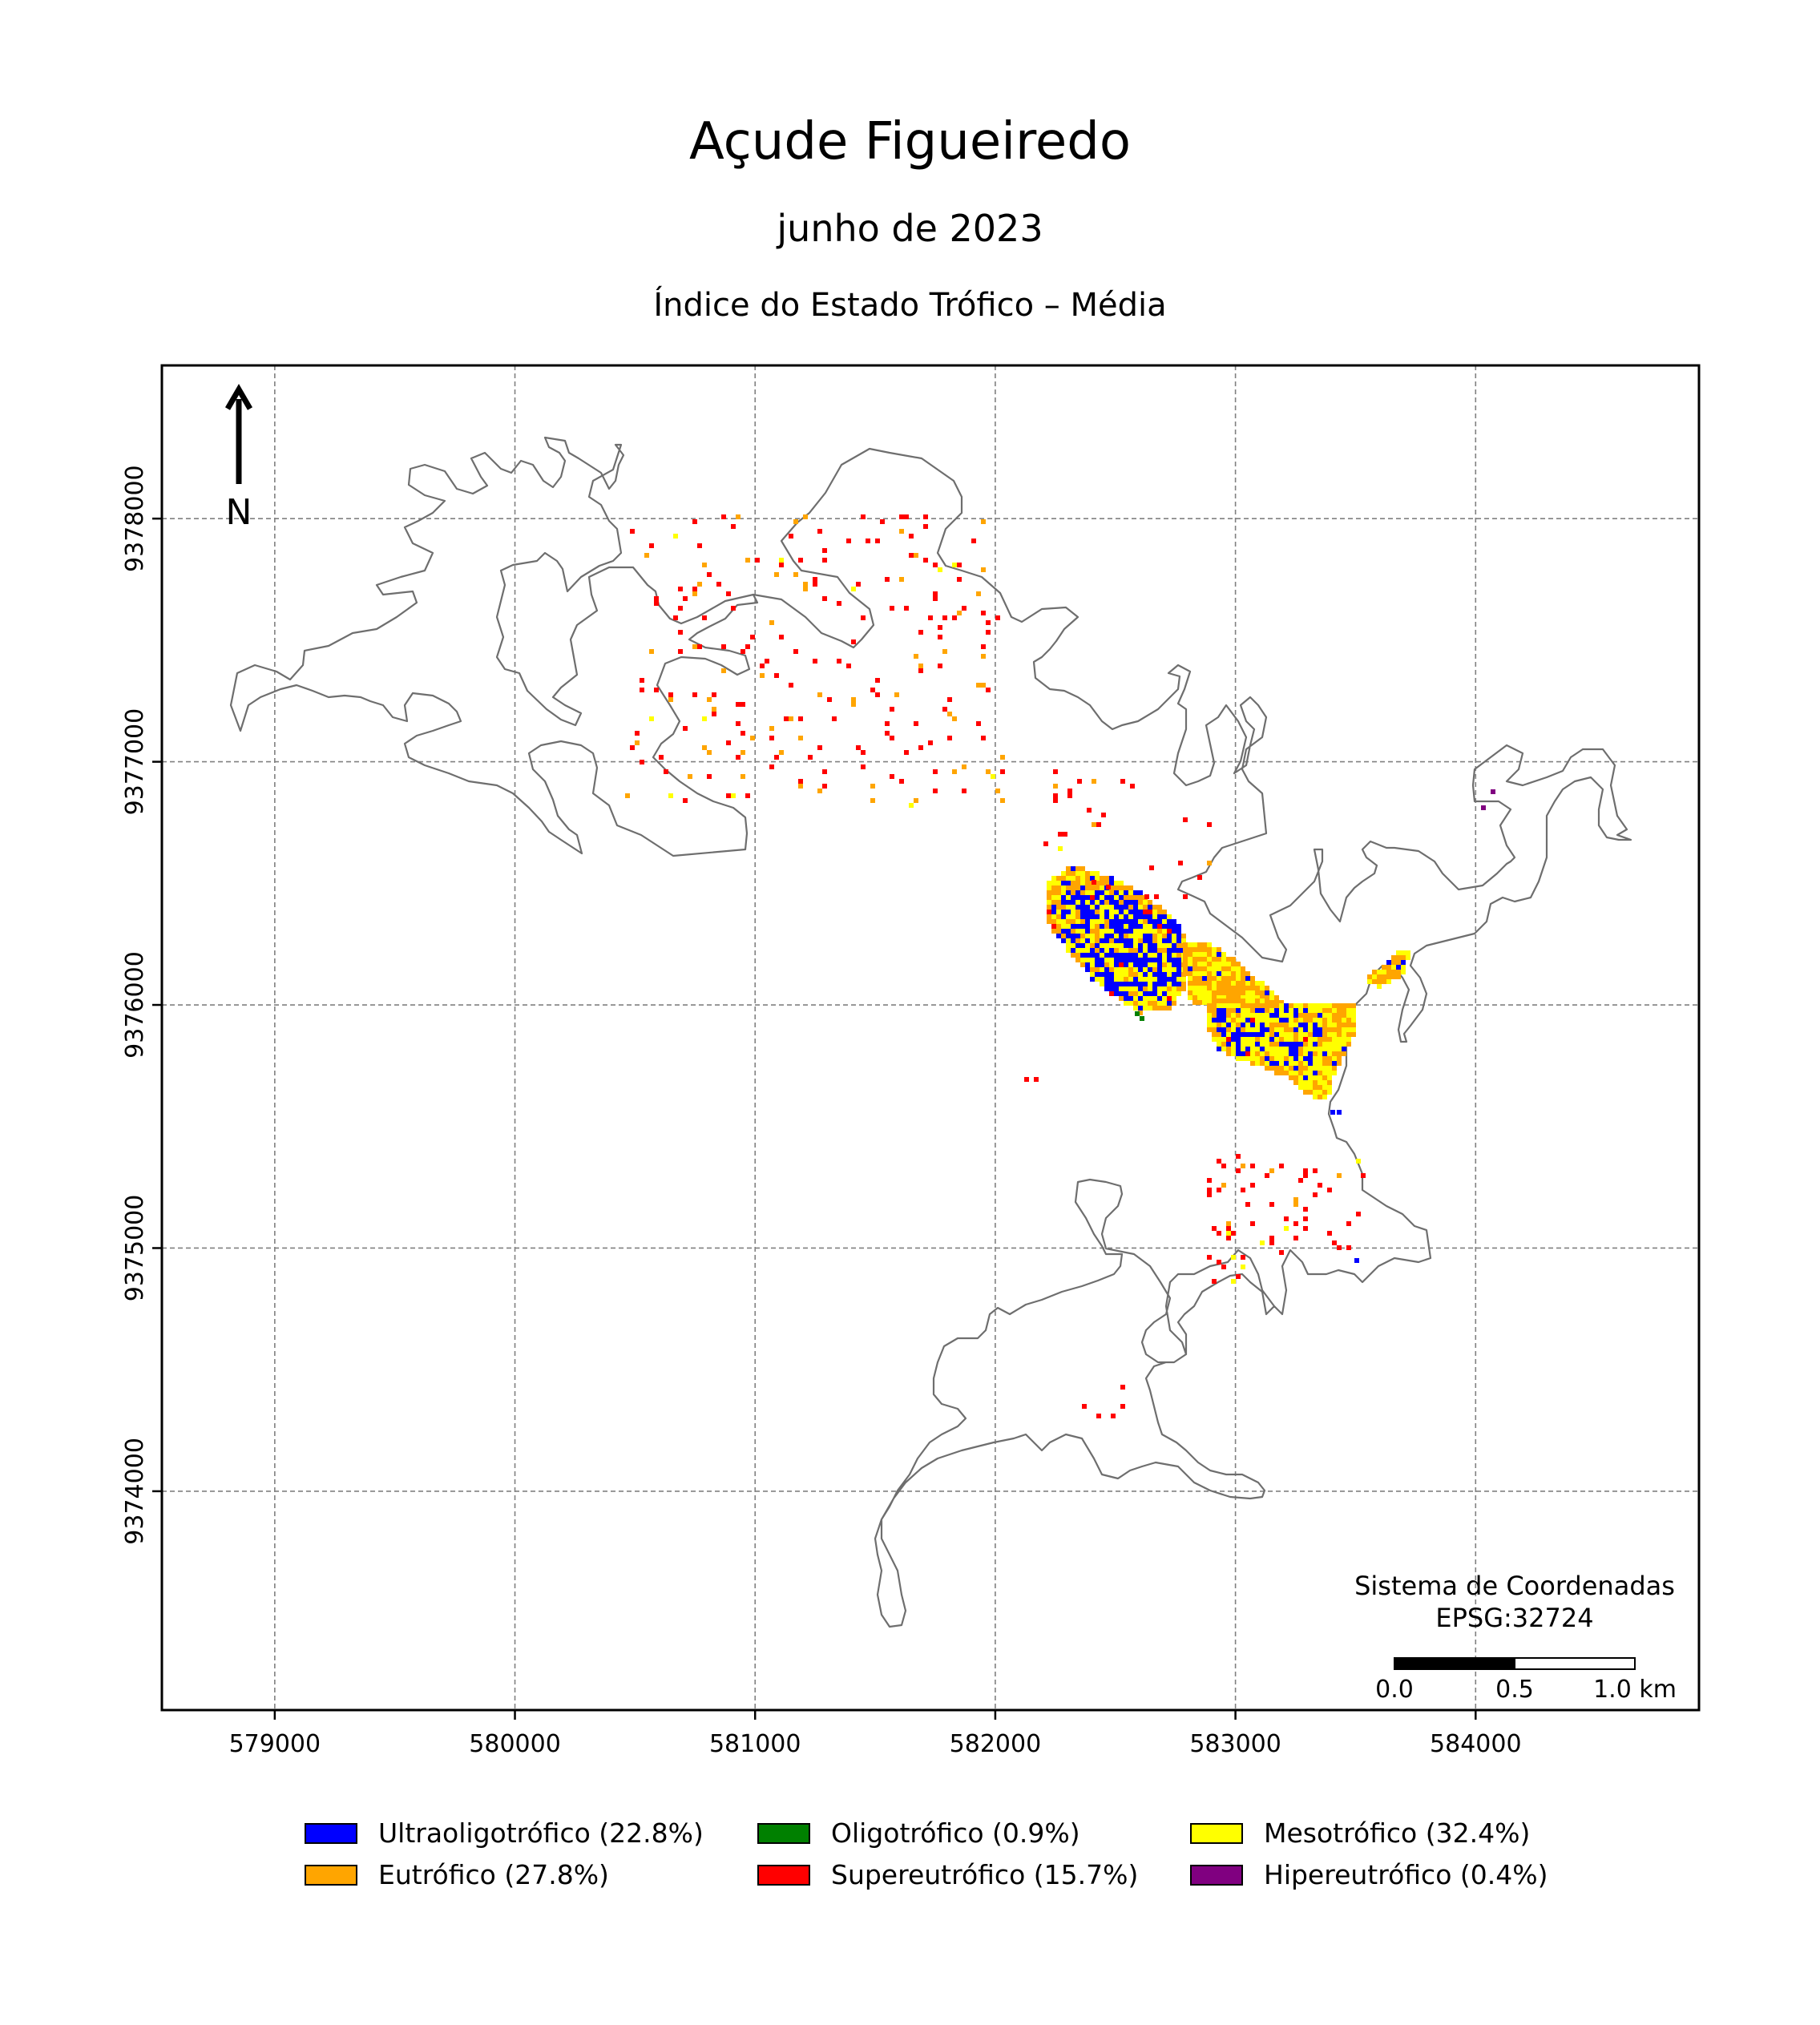  What do you see at coordinates (135, 762) in the screenshot?
I see `y-tick-label: 9377000` at bounding box center [135, 762].